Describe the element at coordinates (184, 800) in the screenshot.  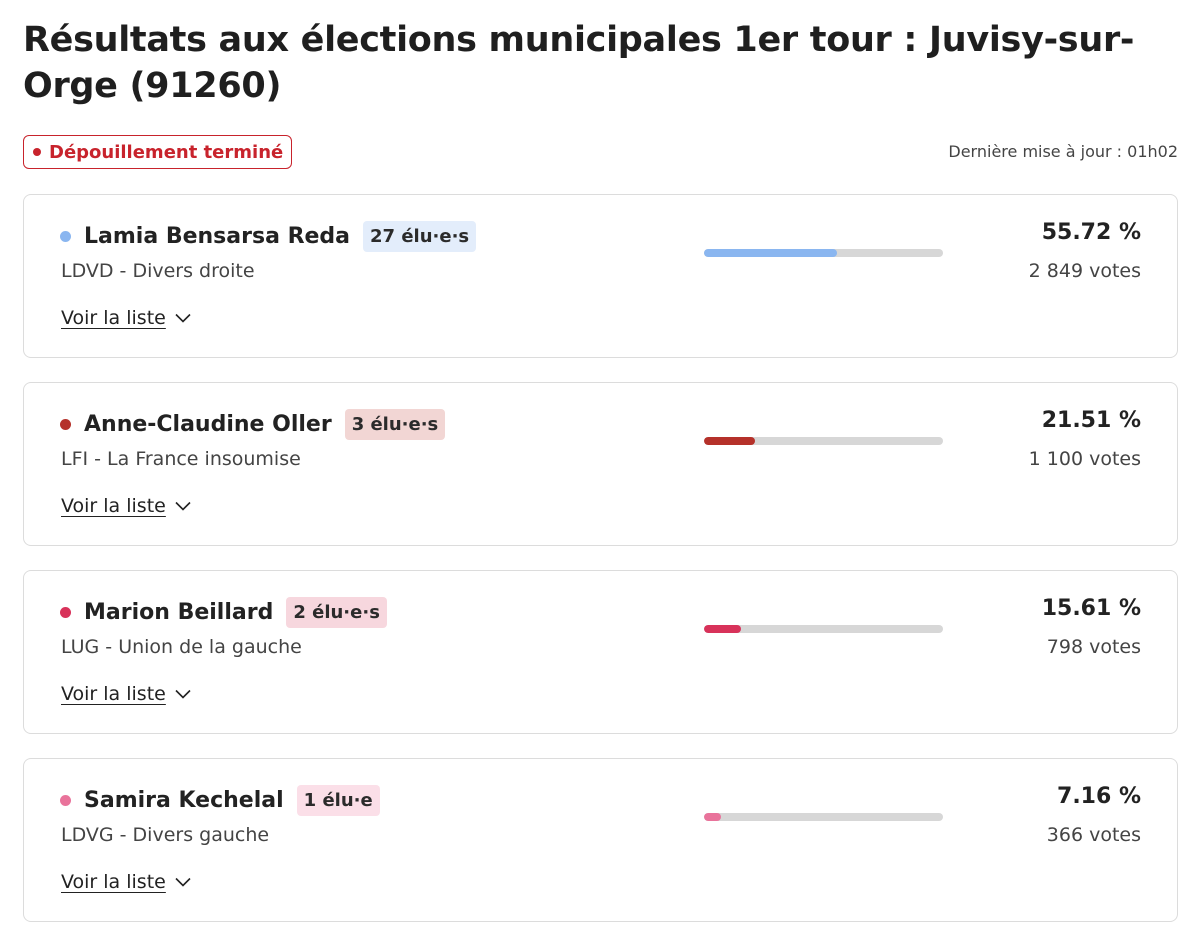
I see `candidate-name: Samira Kechelal` at that location.